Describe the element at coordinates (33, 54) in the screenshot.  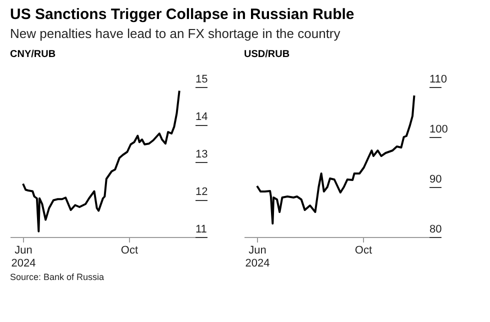
I see `y-axis-title: CNY/RUB` at that location.